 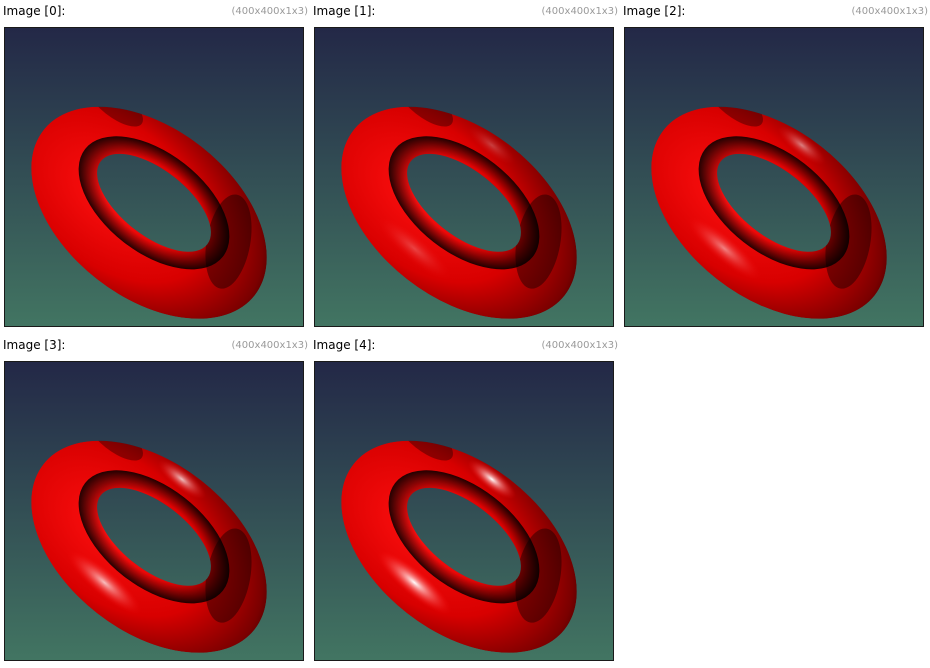 I want to click on image-title: Image [4]:, so click(x=344, y=345).